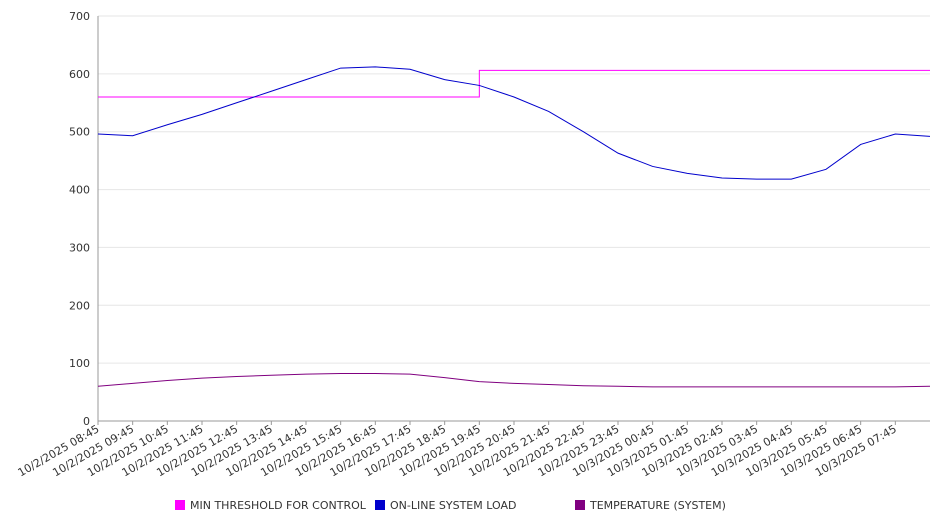  What do you see at coordinates (79, 132) in the screenshot?
I see `y-tick-label: 500` at bounding box center [79, 132].